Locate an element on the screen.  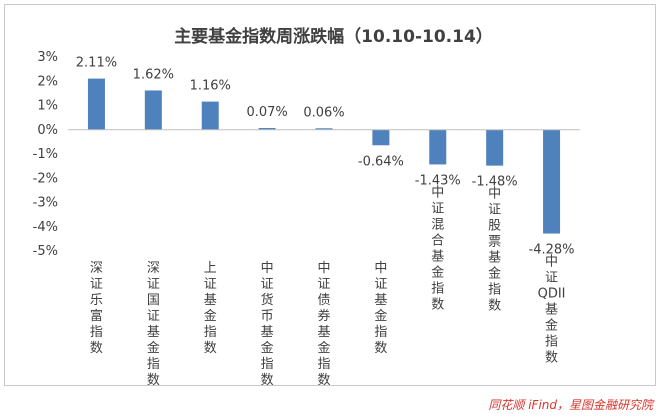
y-tick-label: -1% is located at coordinates (45, 154).